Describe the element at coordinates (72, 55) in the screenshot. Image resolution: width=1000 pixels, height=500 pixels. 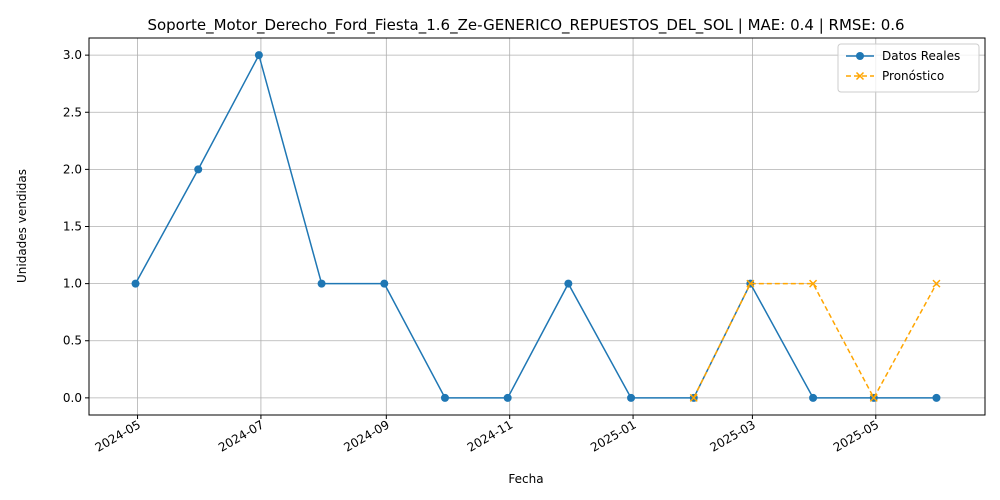
I see `y-tick-label: 3.0` at that location.